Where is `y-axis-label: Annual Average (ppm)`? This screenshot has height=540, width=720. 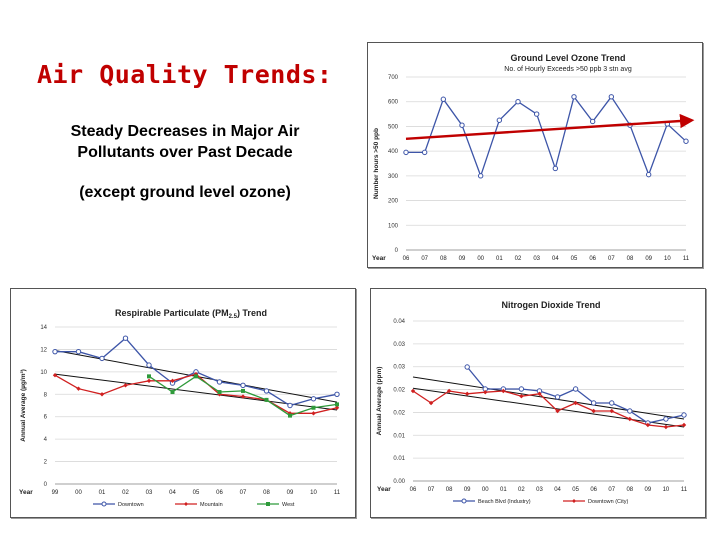 y-axis-label: Annual Average (ppm) is located at coordinates (379, 401).